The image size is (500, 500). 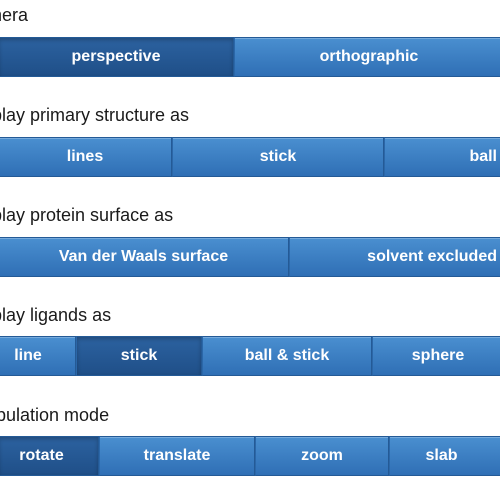 I want to click on protein-surface-button-group: Van der Waals surface solvent excluded, so click(x=250, y=257).